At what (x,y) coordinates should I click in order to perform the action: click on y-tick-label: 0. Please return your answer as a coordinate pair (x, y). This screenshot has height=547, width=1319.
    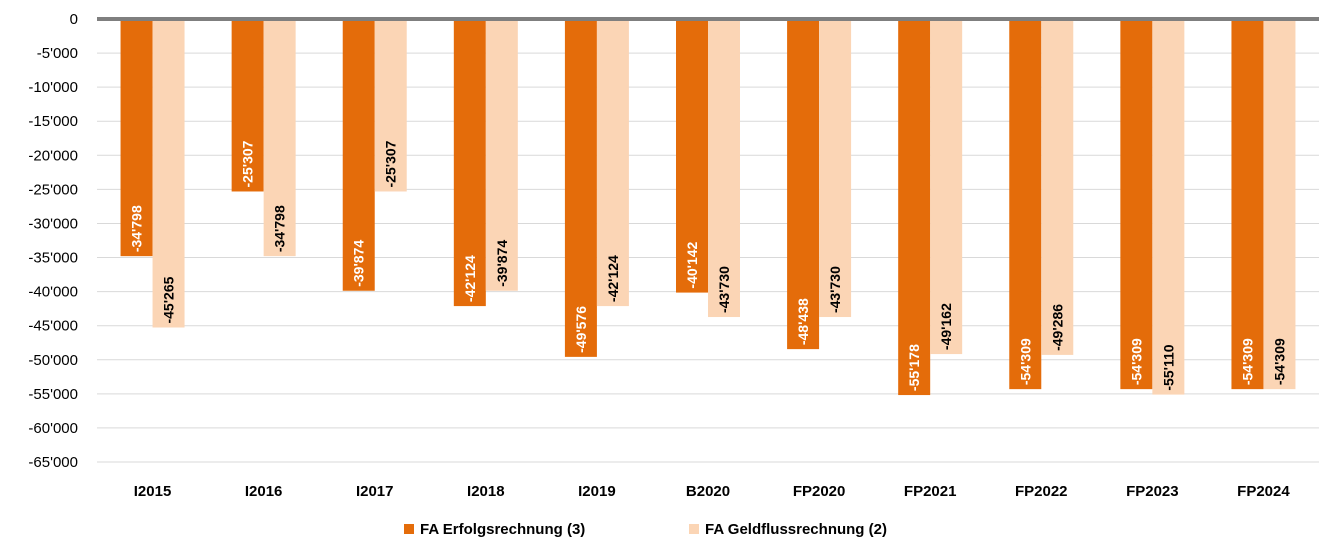
    Looking at the image, I should click on (74, 19).